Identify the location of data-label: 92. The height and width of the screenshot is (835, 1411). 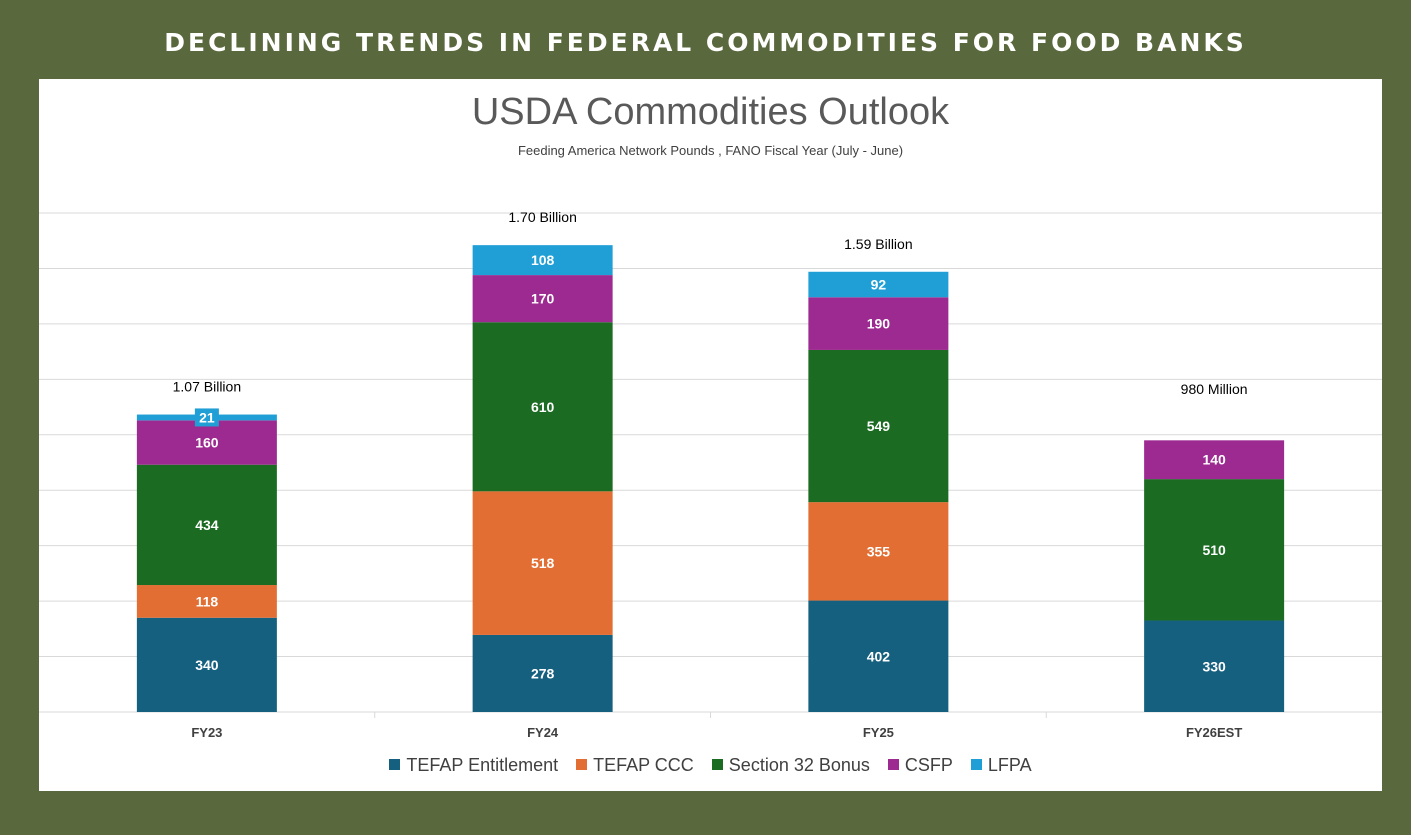
(879, 285).